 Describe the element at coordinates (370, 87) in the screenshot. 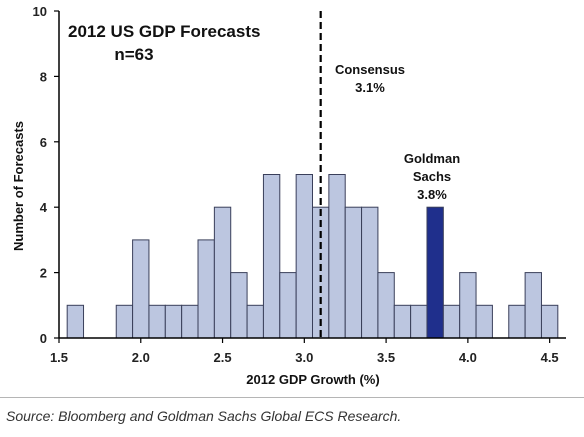

I see `consensus-annotation-line: 3.1%` at that location.